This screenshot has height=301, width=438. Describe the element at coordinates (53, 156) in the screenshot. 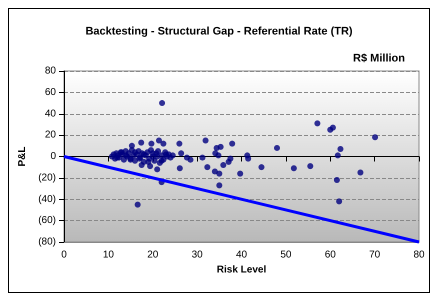

I see `y-tick-label: 0` at that location.